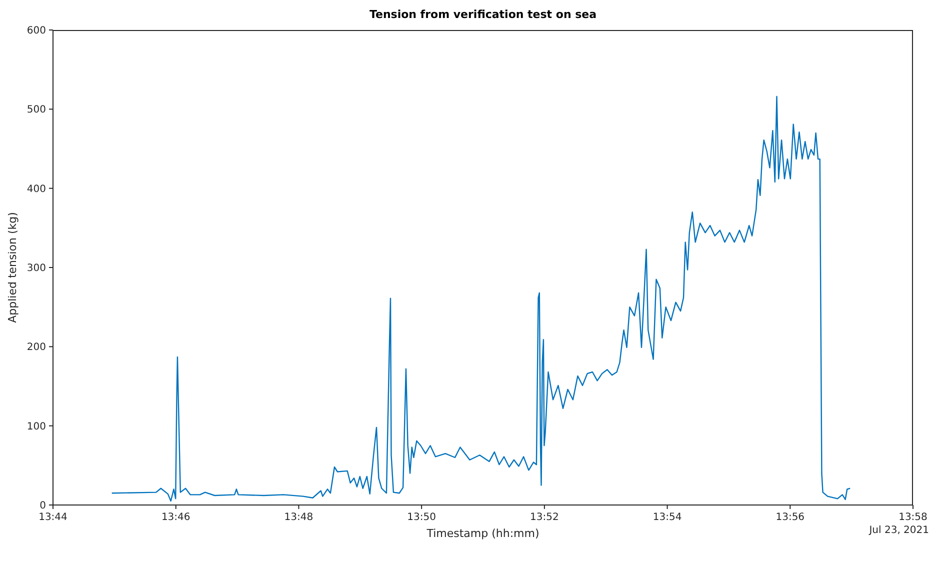  Describe the element at coordinates (544, 518) in the screenshot. I see `x-tick-label: 13:52` at that location.